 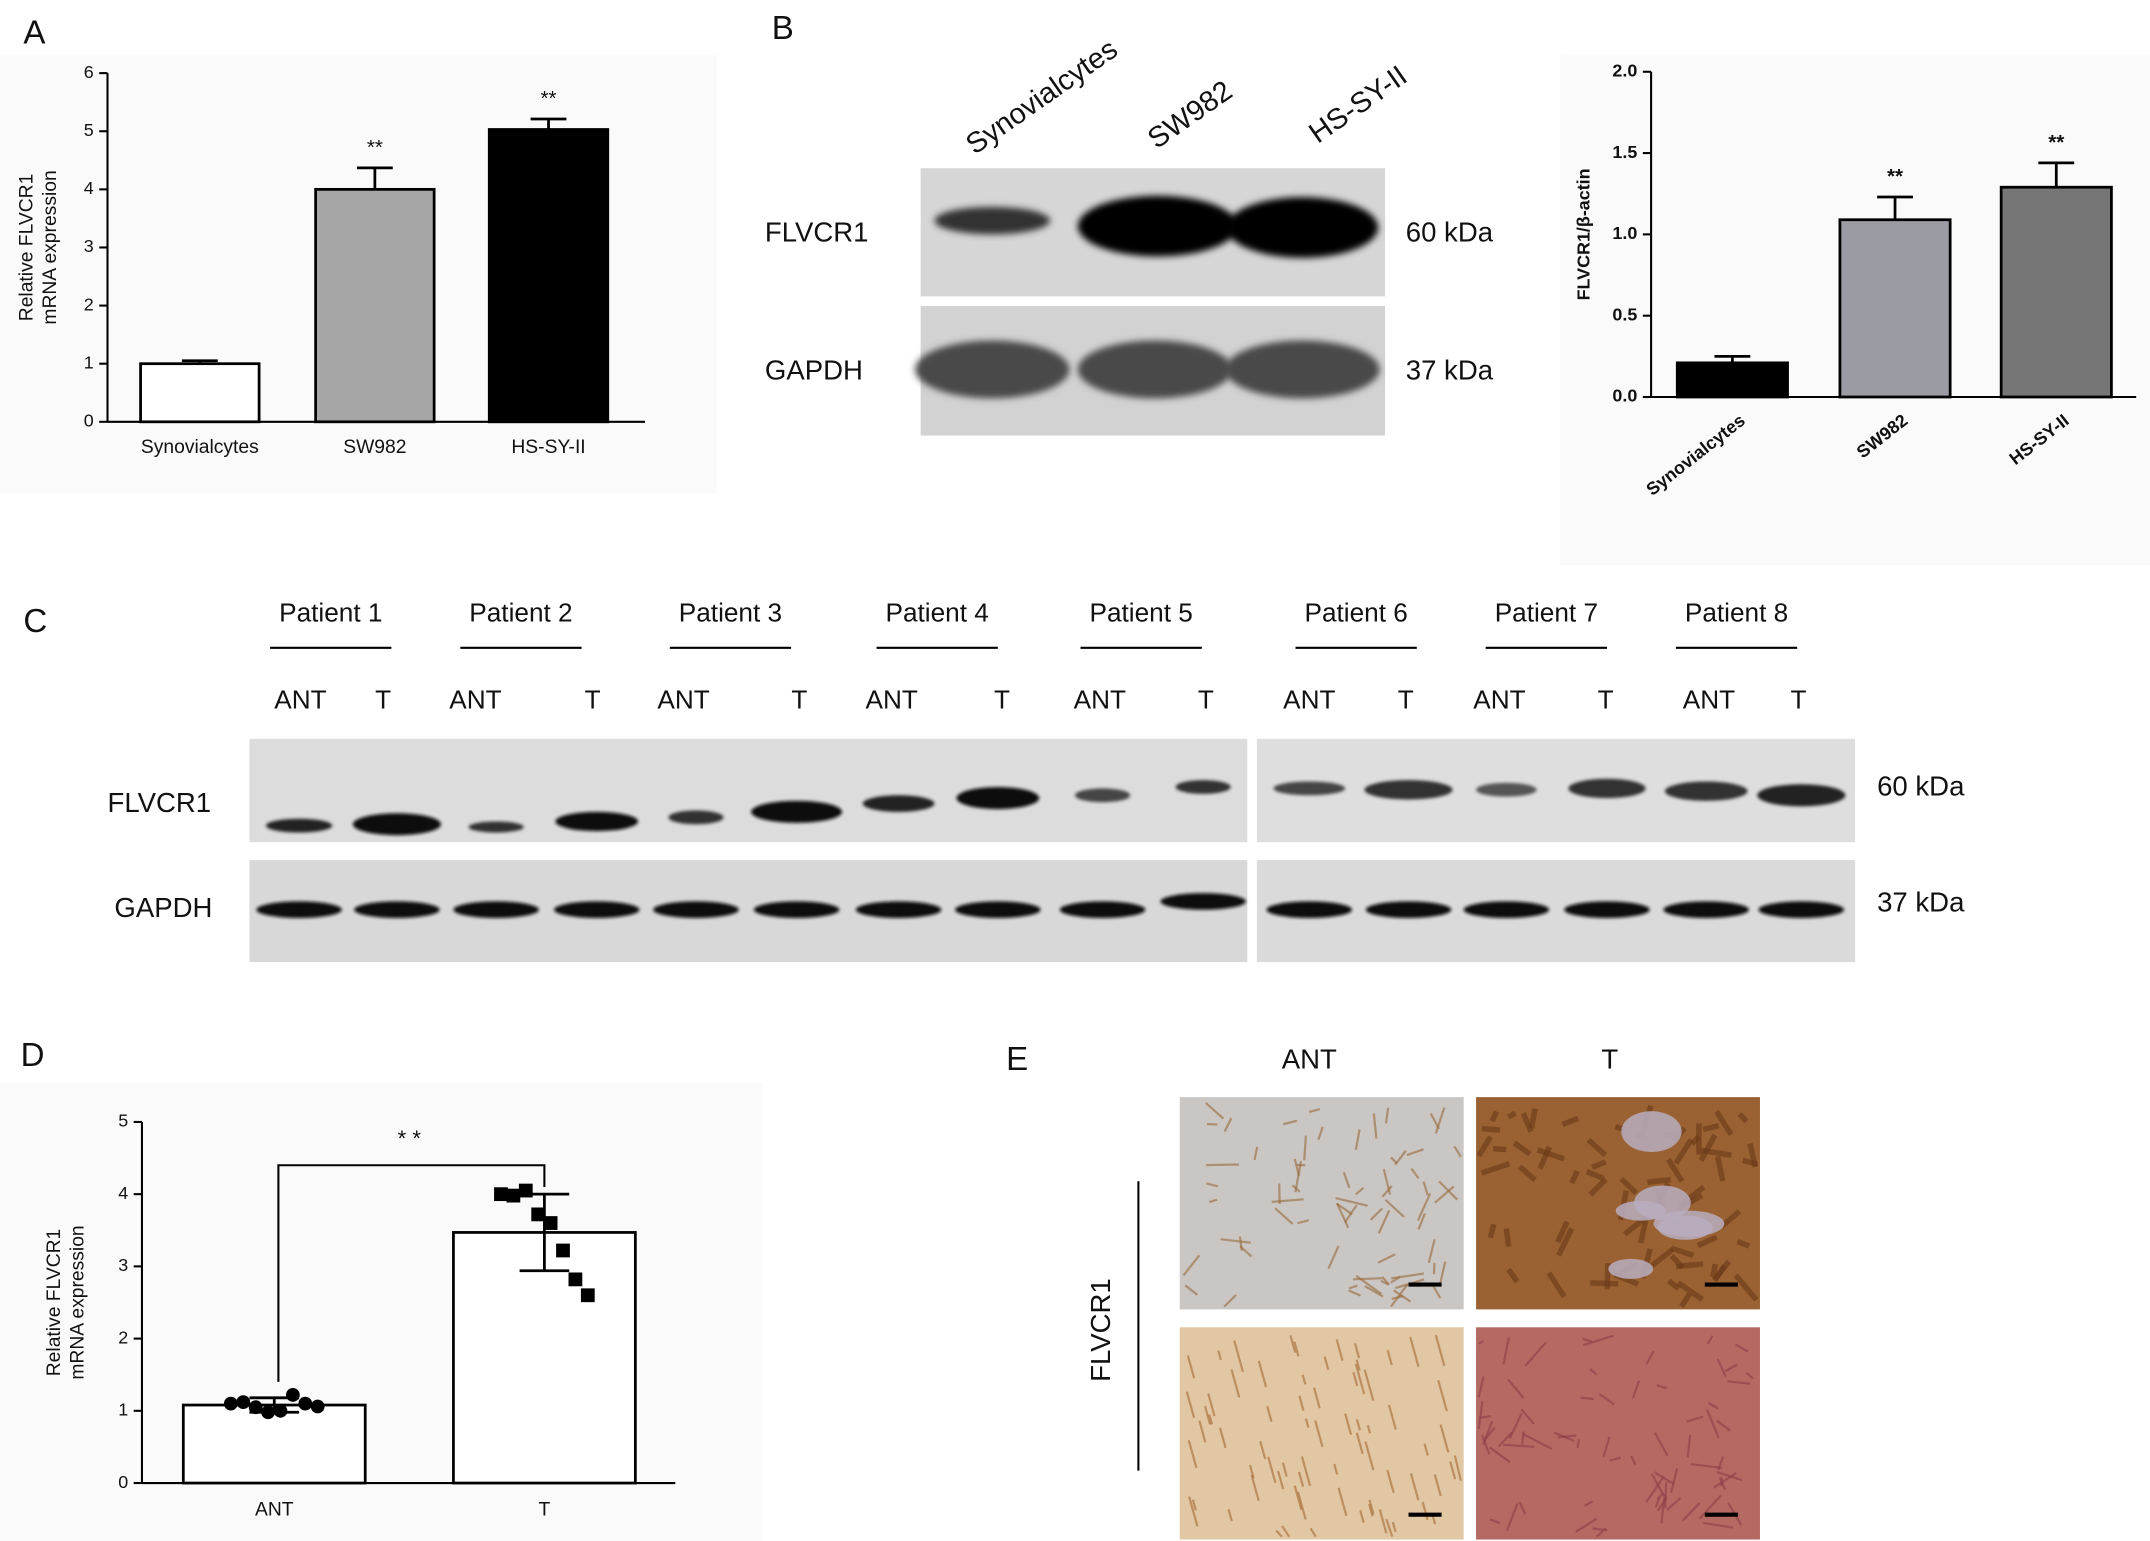 I want to click on patient-label: Patient 5, so click(x=1140, y=613).